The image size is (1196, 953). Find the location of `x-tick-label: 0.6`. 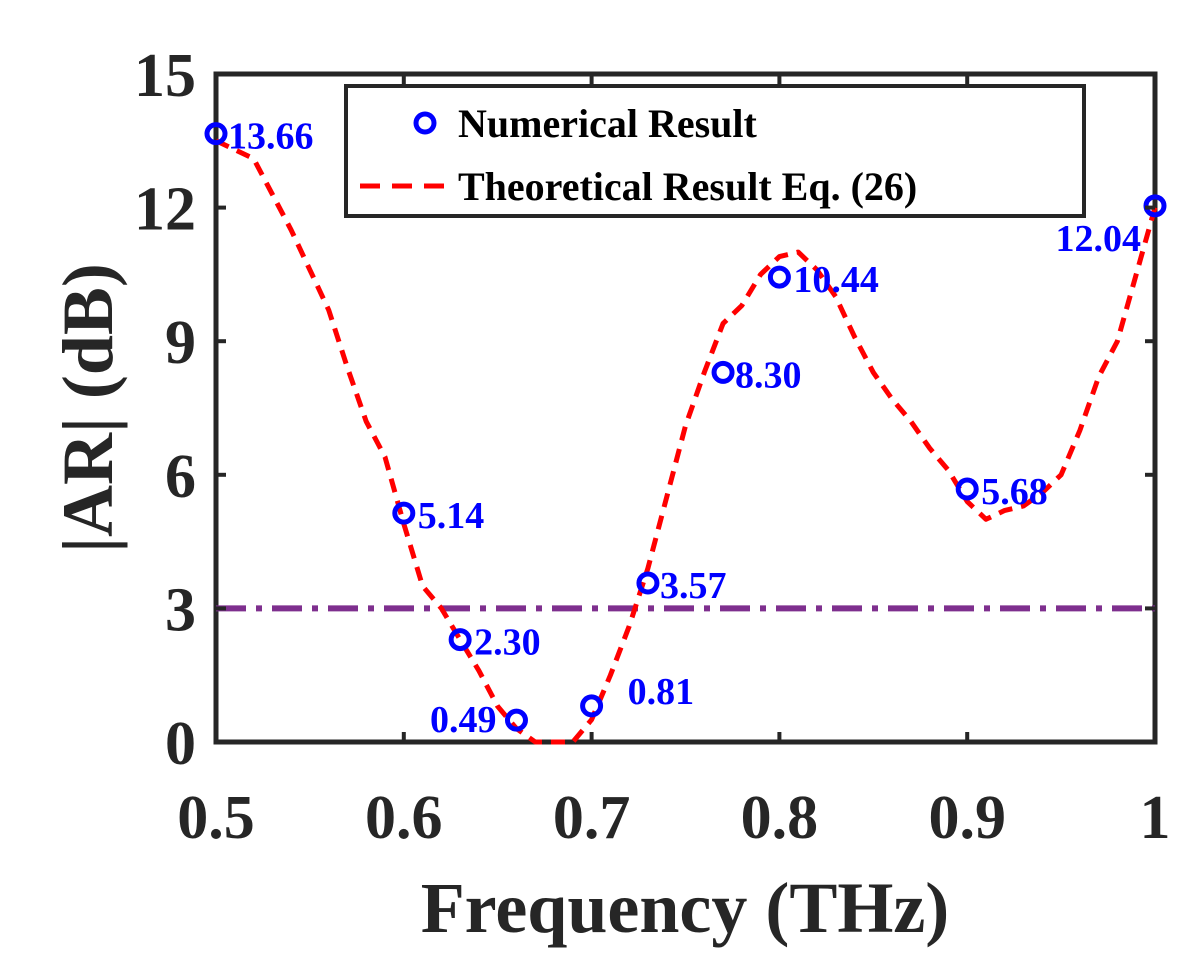

x-tick-label: 0.6 is located at coordinates (404, 818).